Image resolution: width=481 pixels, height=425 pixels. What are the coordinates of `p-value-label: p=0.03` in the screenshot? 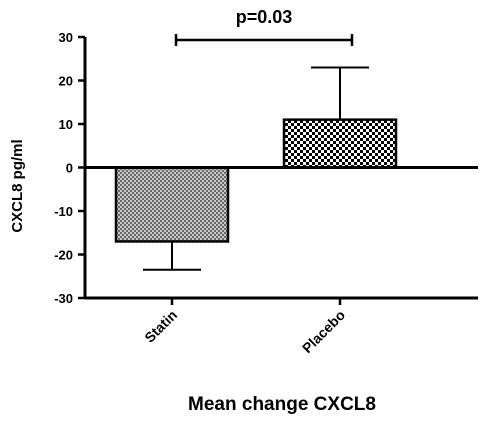 It's located at (264, 17).